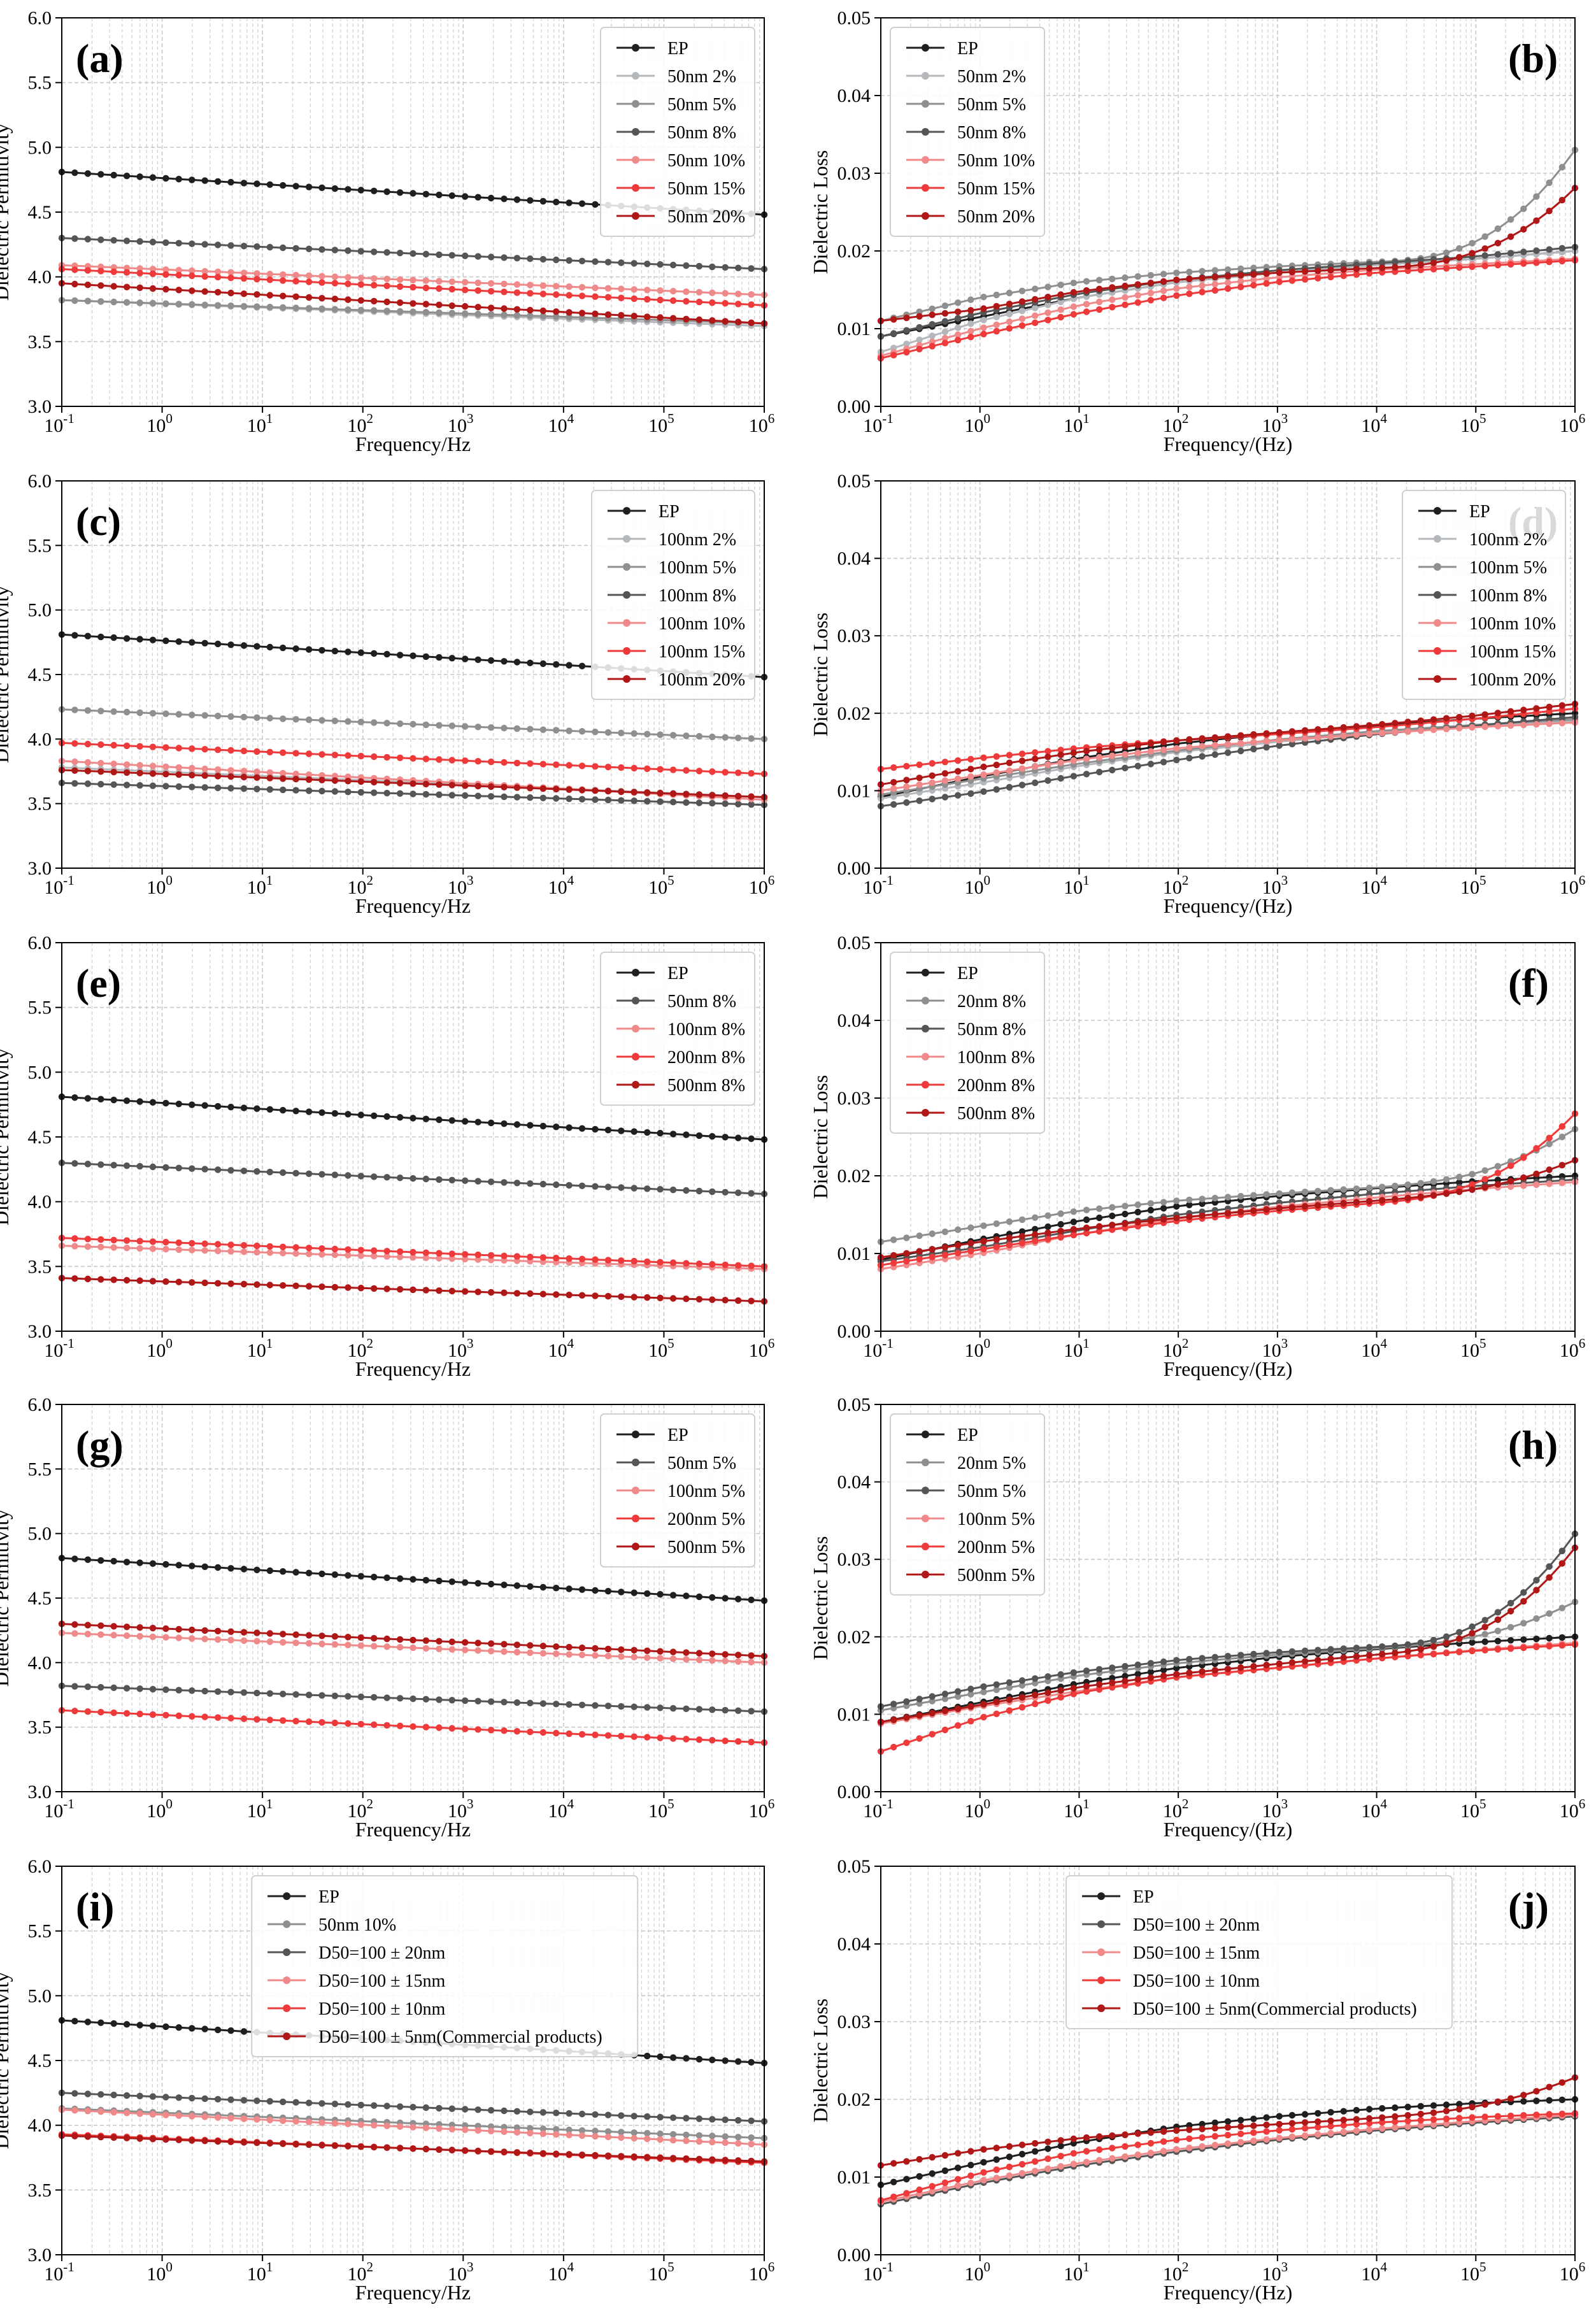  What do you see at coordinates (40, 1662) in the screenshot?
I see `y-tick-label: 4.0` at bounding box center [40, 1662].